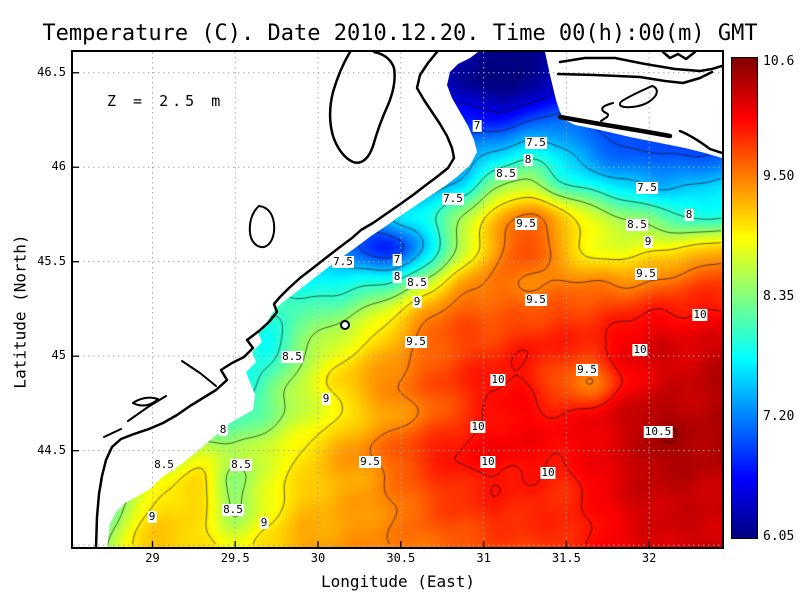 This screenshot has height=600, width=800. What do you see at coordinates (483, 558) in the screenshot?
I see `x-tick-label-31: 31` at bounding box center [483, 558].